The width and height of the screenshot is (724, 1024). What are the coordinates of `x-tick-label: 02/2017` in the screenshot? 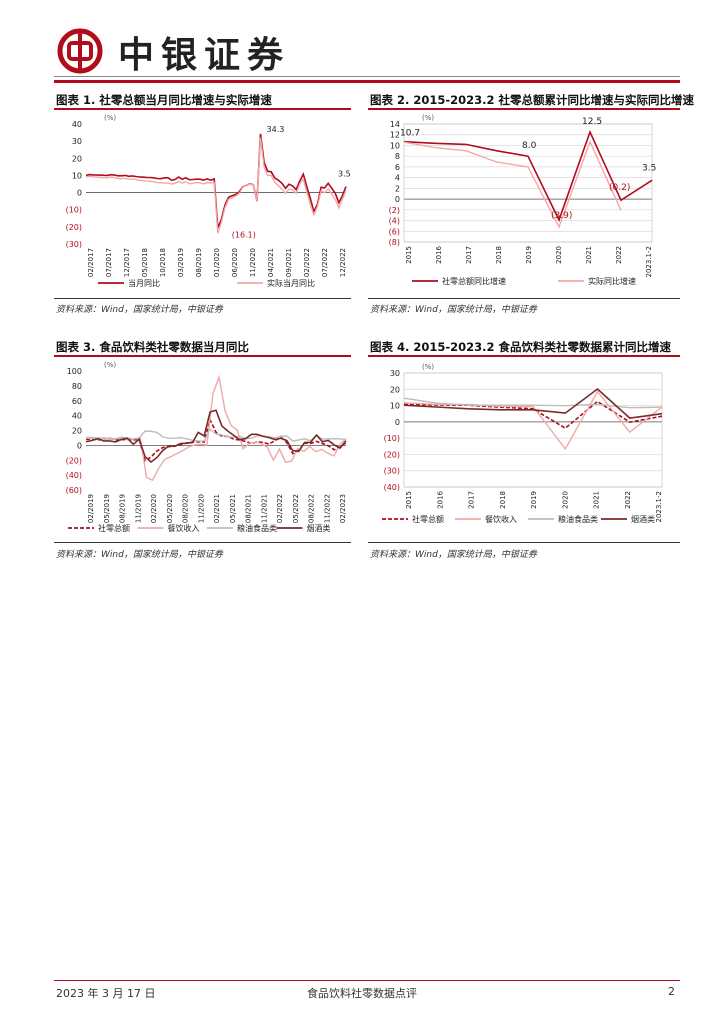 It's located at (91, 262).